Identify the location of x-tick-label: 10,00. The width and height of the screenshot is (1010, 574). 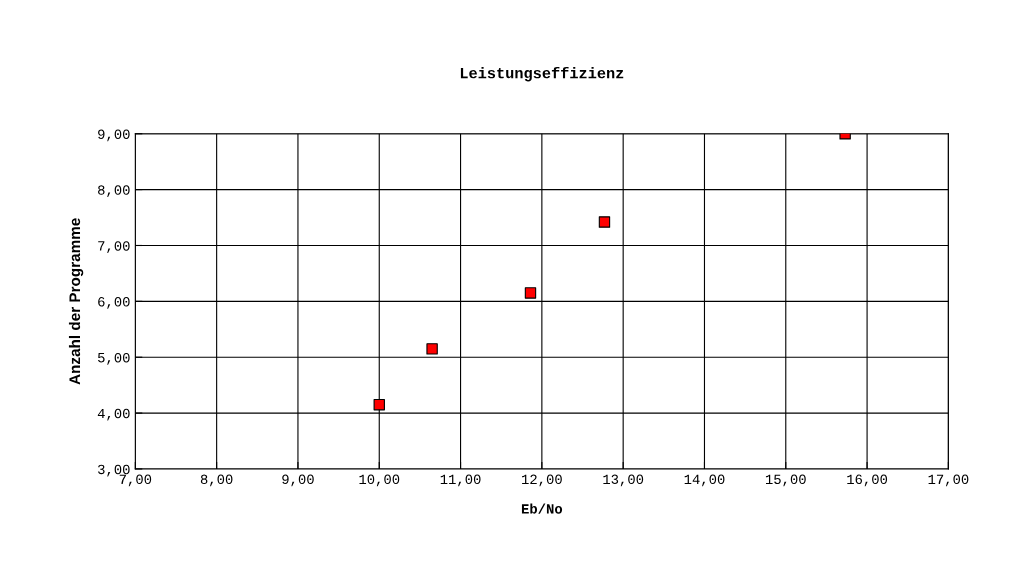
(379, 480).